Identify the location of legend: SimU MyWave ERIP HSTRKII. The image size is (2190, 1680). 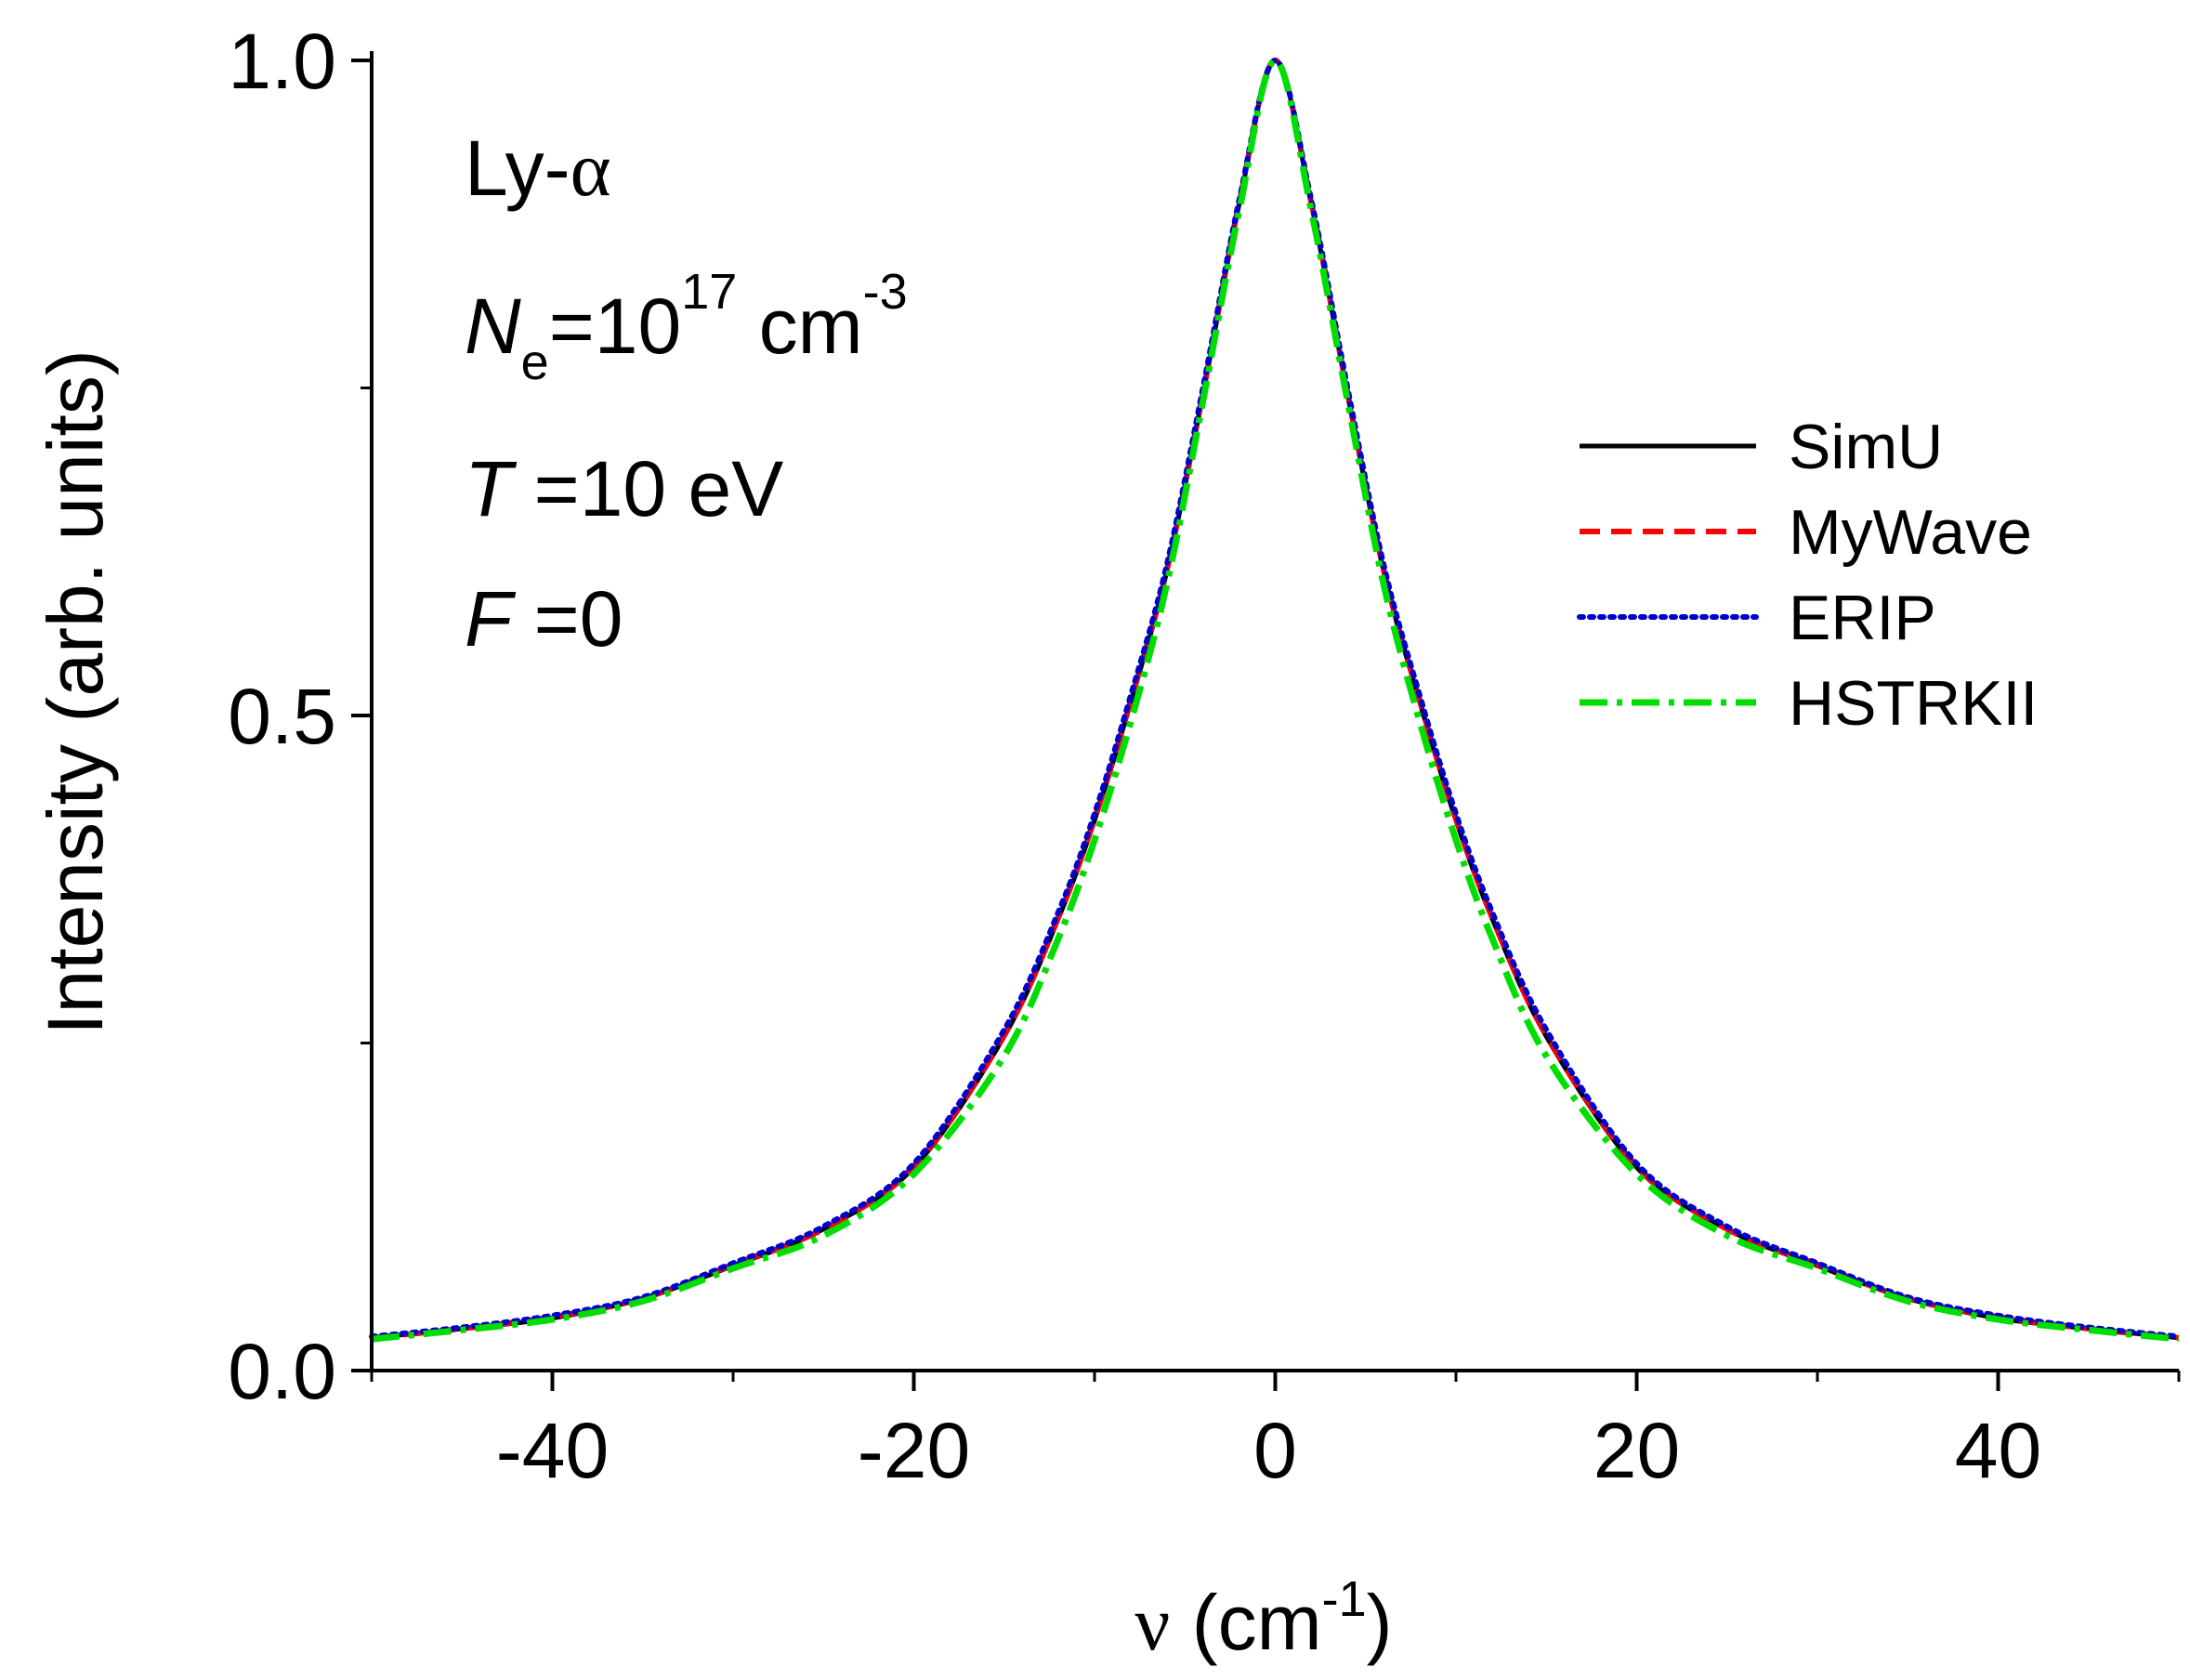
(1807, 575).